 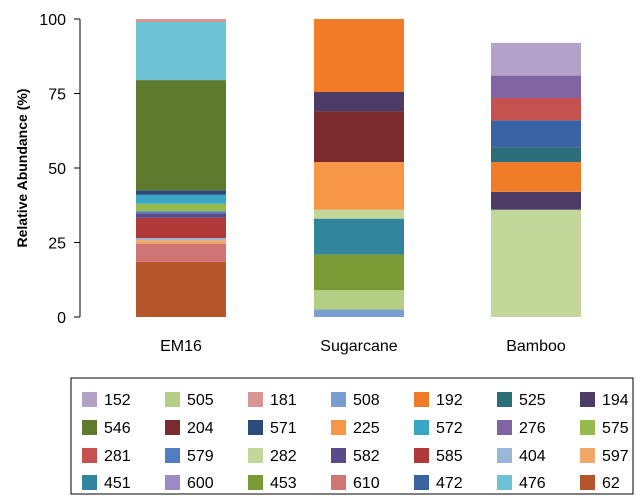 I want to click on legend-label: 476, so click(x=532, y=483).